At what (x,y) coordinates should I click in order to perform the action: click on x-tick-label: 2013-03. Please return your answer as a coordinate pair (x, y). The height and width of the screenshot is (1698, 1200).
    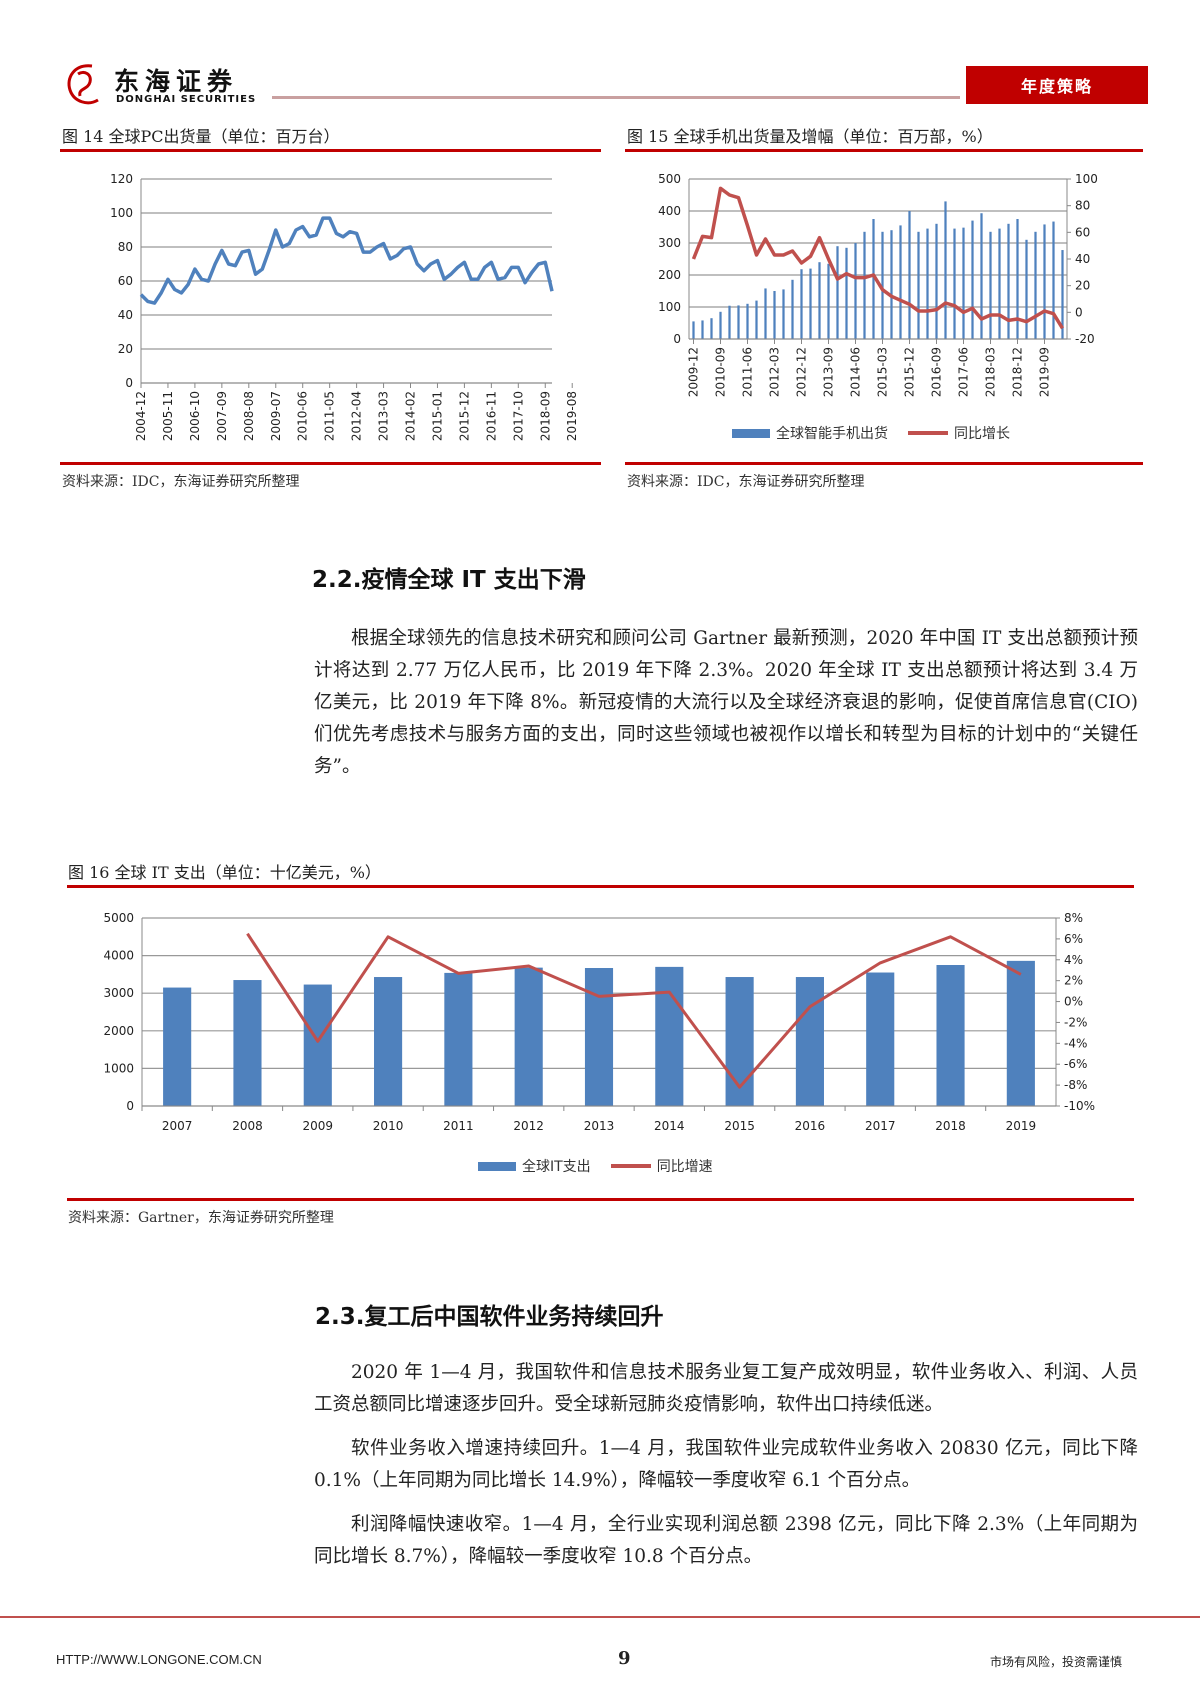
    Looking at the image, I should click on (384, 416).